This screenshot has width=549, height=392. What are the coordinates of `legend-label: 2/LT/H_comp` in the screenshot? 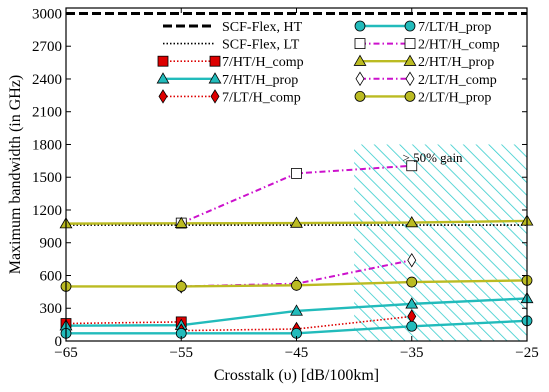 It's located at (457, 80).